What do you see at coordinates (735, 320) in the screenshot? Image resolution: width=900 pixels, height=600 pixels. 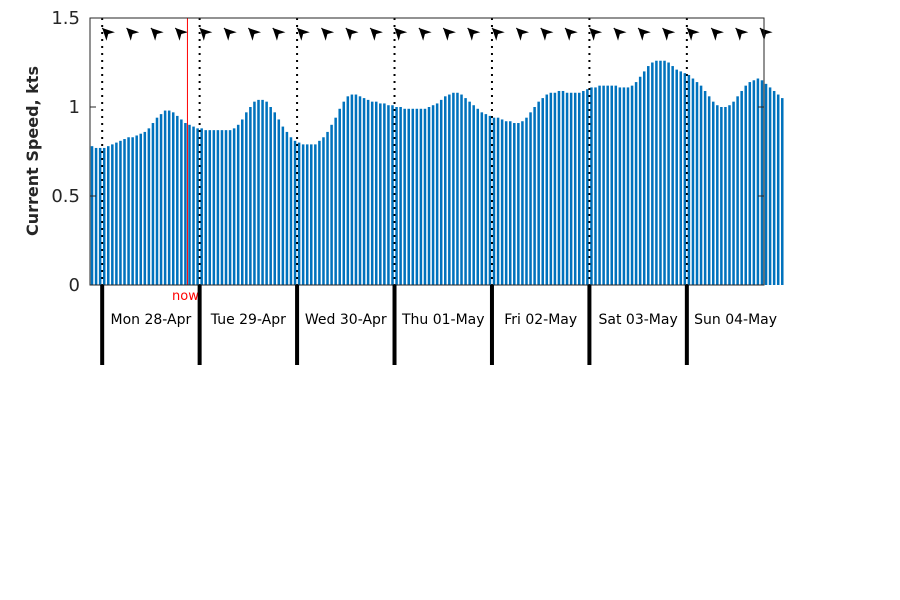 I see `day-label: Sun 04-May` at bounding box center [735, 320].